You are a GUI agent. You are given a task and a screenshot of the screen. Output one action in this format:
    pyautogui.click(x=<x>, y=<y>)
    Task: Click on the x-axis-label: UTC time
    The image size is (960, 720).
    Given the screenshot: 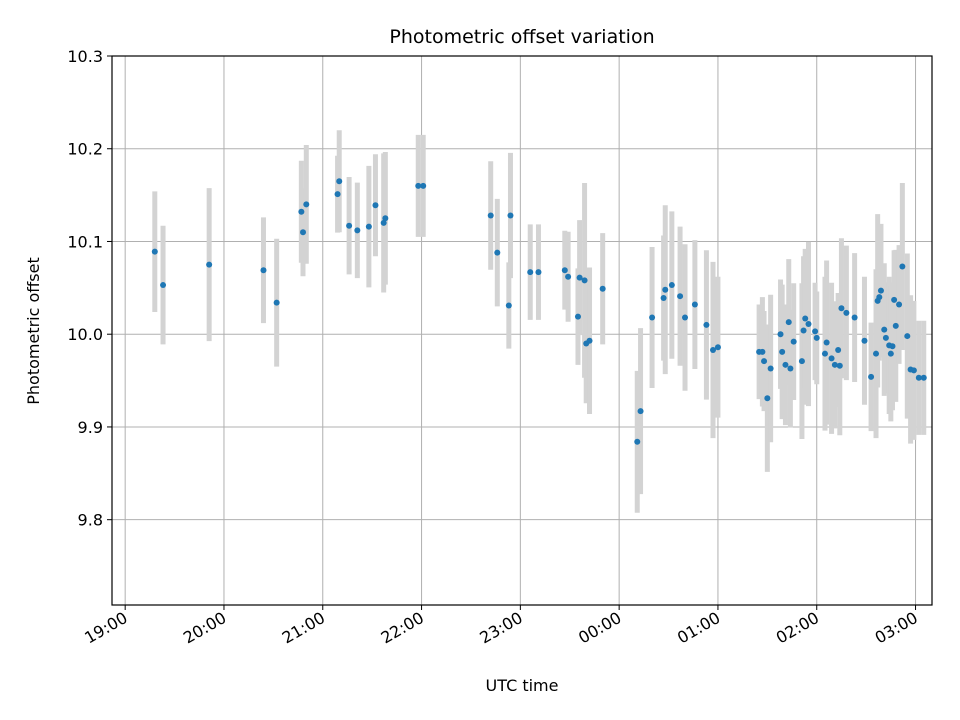 What is the action you would take?
    pyautogui.click(x=522, y=685)
    